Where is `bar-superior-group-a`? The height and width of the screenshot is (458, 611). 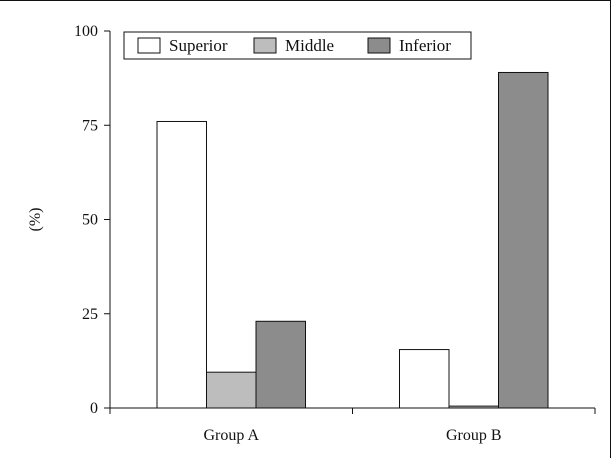 bar-superior-group-a is located at coordinates (181, 264).